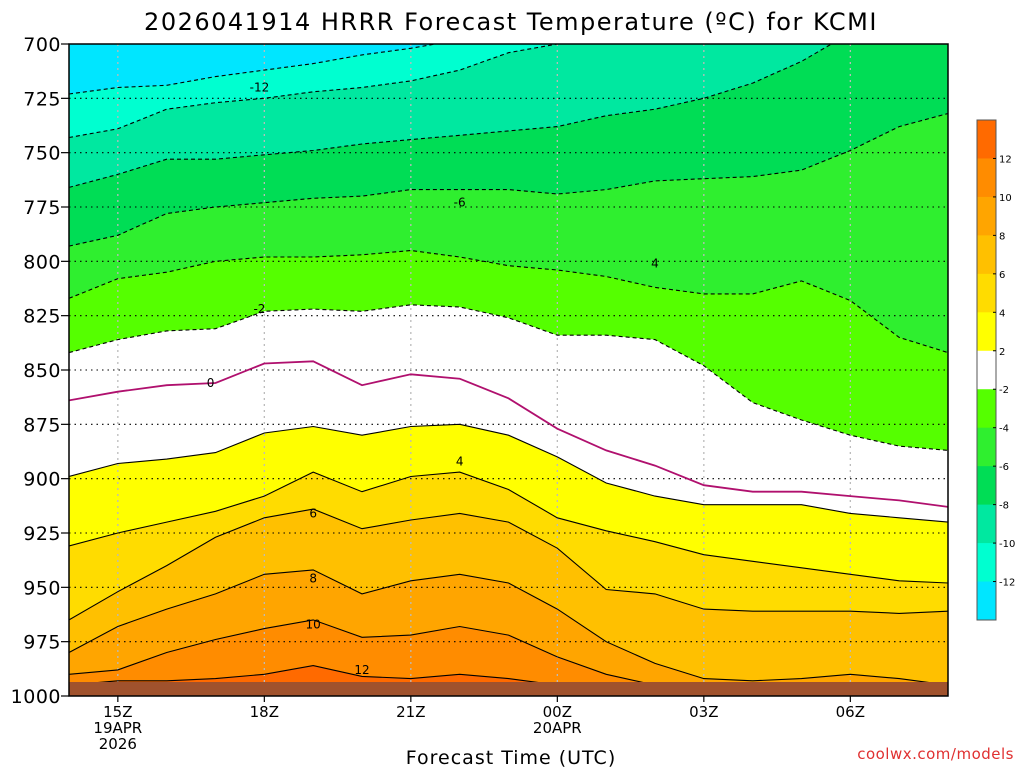 This screenshot has height=768, width=1024. I want to click on credit-link: coolwx.com/models, so click(935, 754).